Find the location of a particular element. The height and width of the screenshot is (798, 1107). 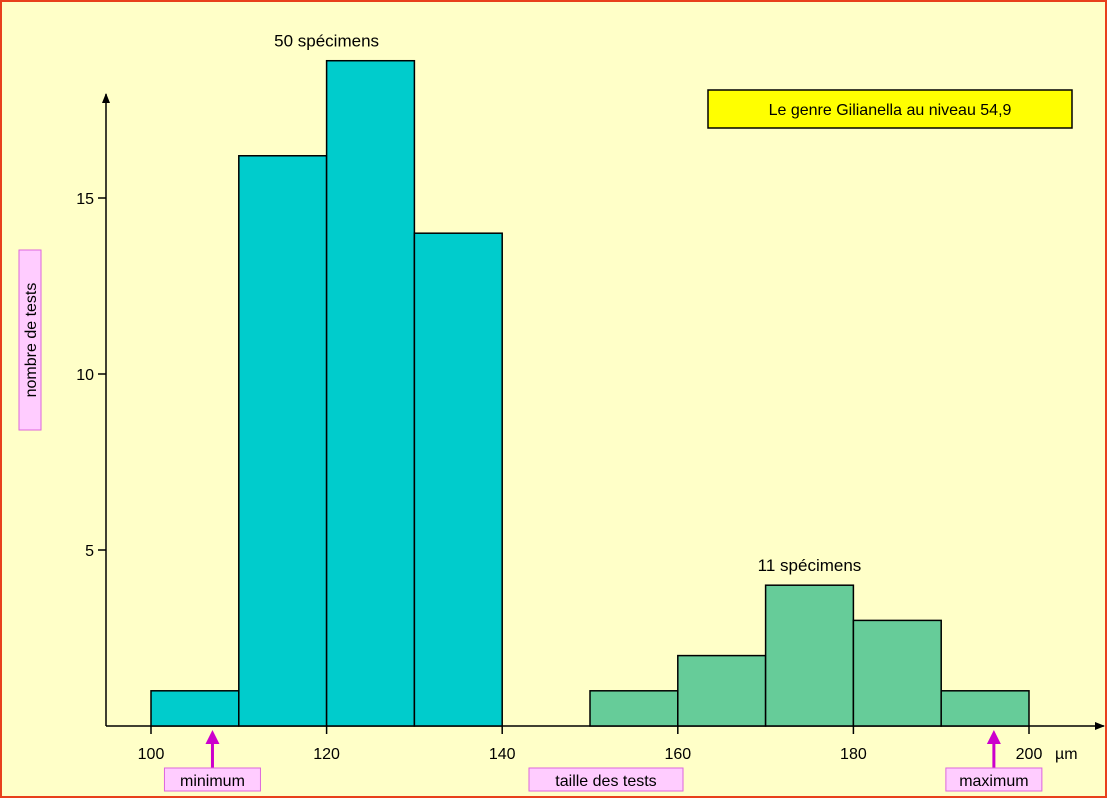

specimen-count-label: 50 spécimens is located at coordinates (326, 41).